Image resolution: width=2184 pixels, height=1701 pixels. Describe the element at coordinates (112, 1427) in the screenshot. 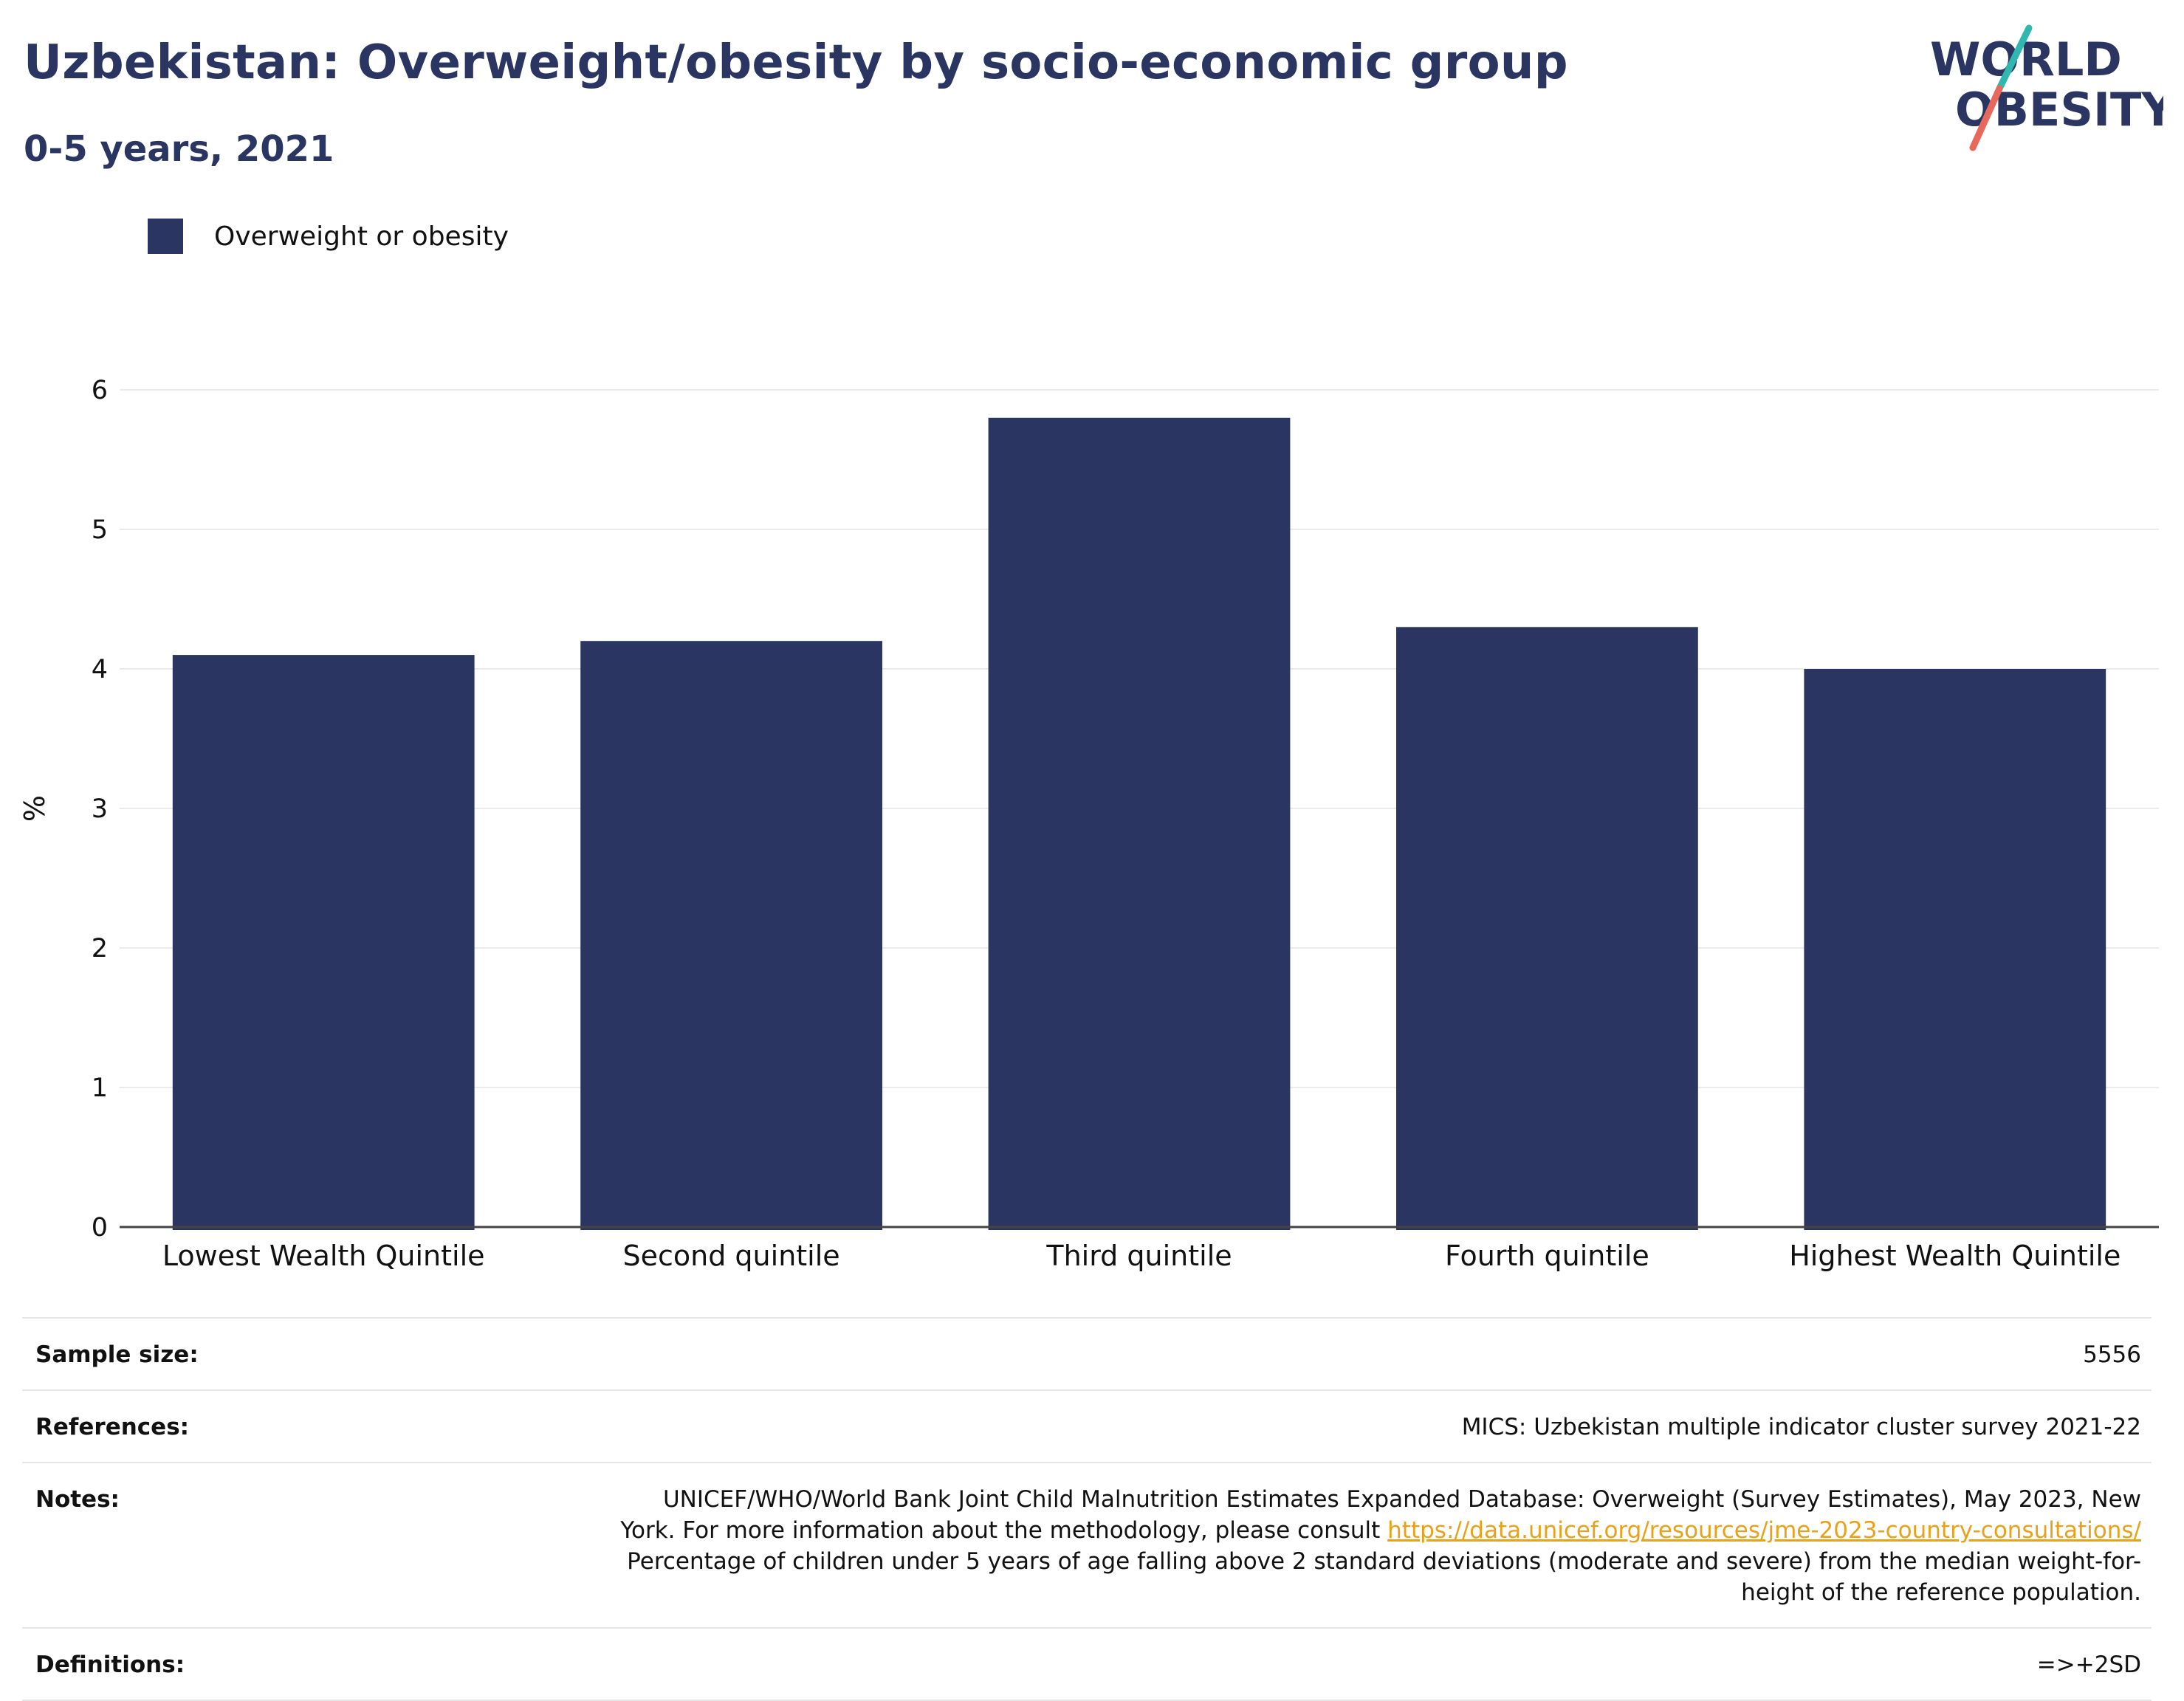

I see `references-label: References:` at that location.